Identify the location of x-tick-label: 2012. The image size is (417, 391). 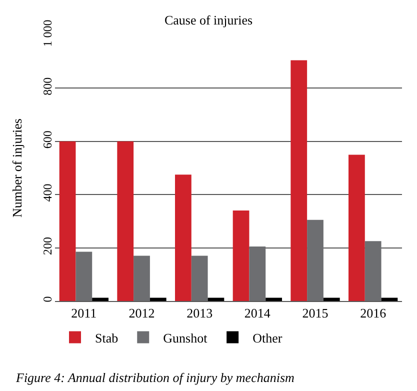
(141, 313).